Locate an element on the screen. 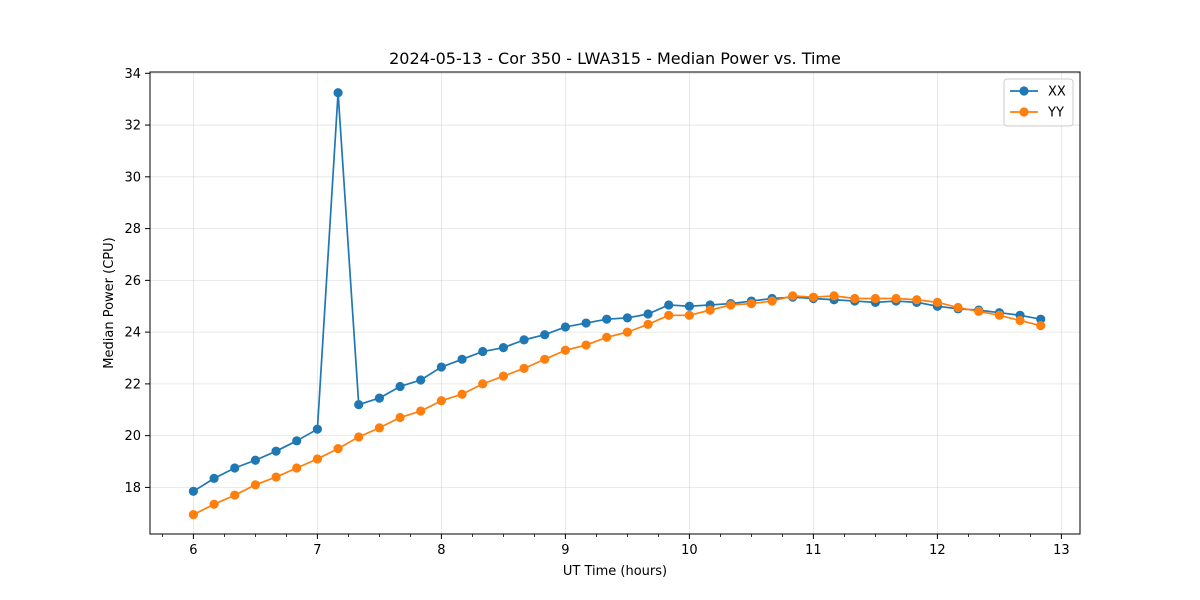  y-tick-label: 24 is located at coordinates (132, 333).